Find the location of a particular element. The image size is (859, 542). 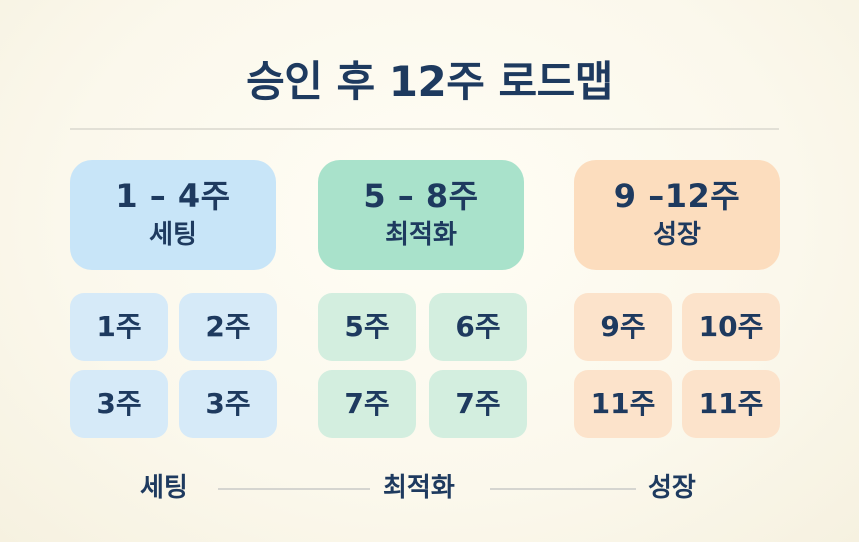

week-tile: 5주 is located at coordinates (367, 327).